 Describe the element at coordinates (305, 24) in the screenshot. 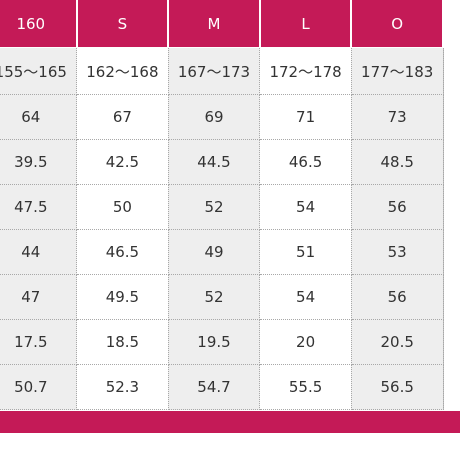

I see `header-cell-l: L` at that location.